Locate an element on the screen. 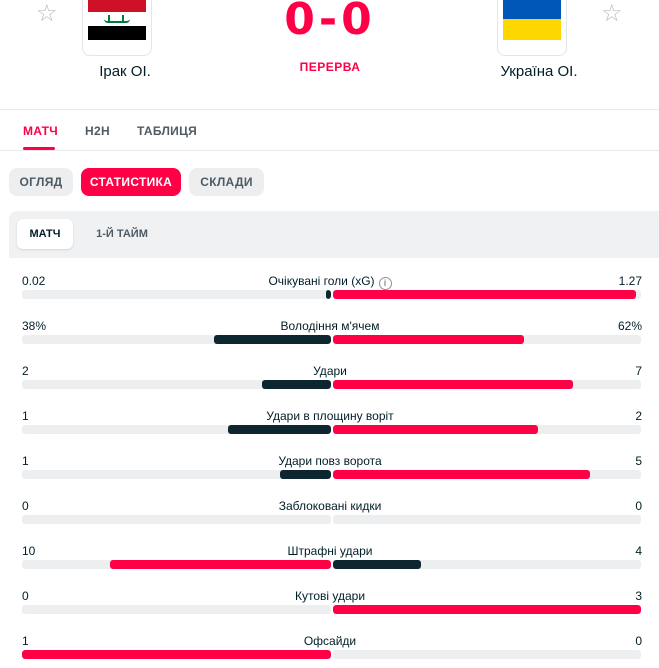 This screenshot has height=668, width=659. stat-row: 0.02 Очікувані голи (xG) i 1.27 is located at coordinates (329, 296).